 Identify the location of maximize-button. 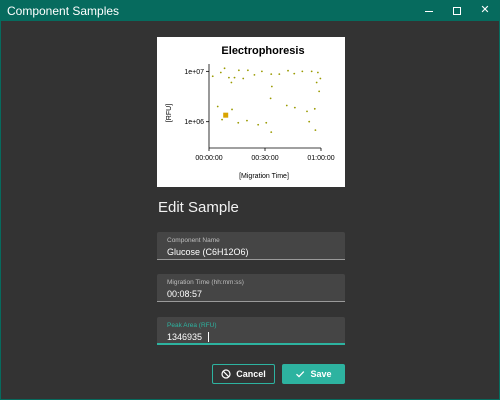
(457, 11).